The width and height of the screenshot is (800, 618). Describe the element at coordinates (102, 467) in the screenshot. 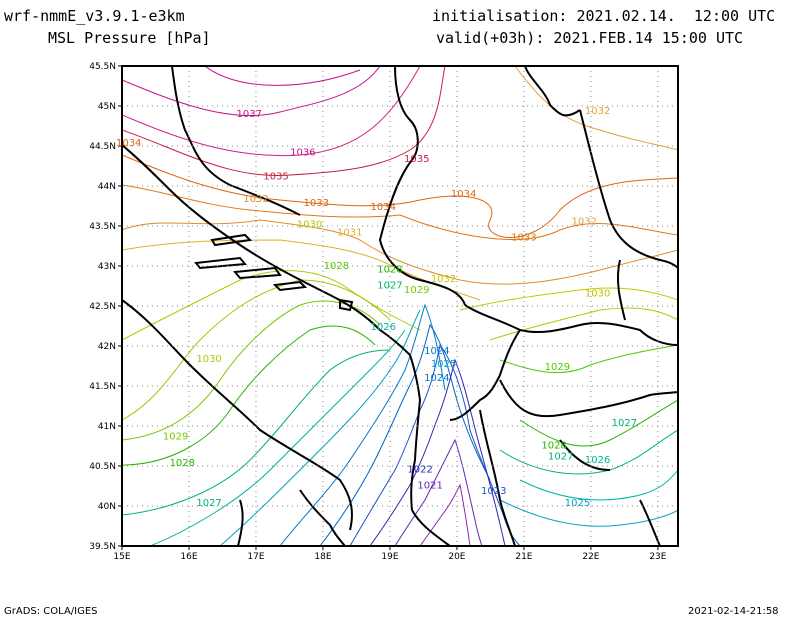

I see `y-tick-label: 40.5N` at that location.